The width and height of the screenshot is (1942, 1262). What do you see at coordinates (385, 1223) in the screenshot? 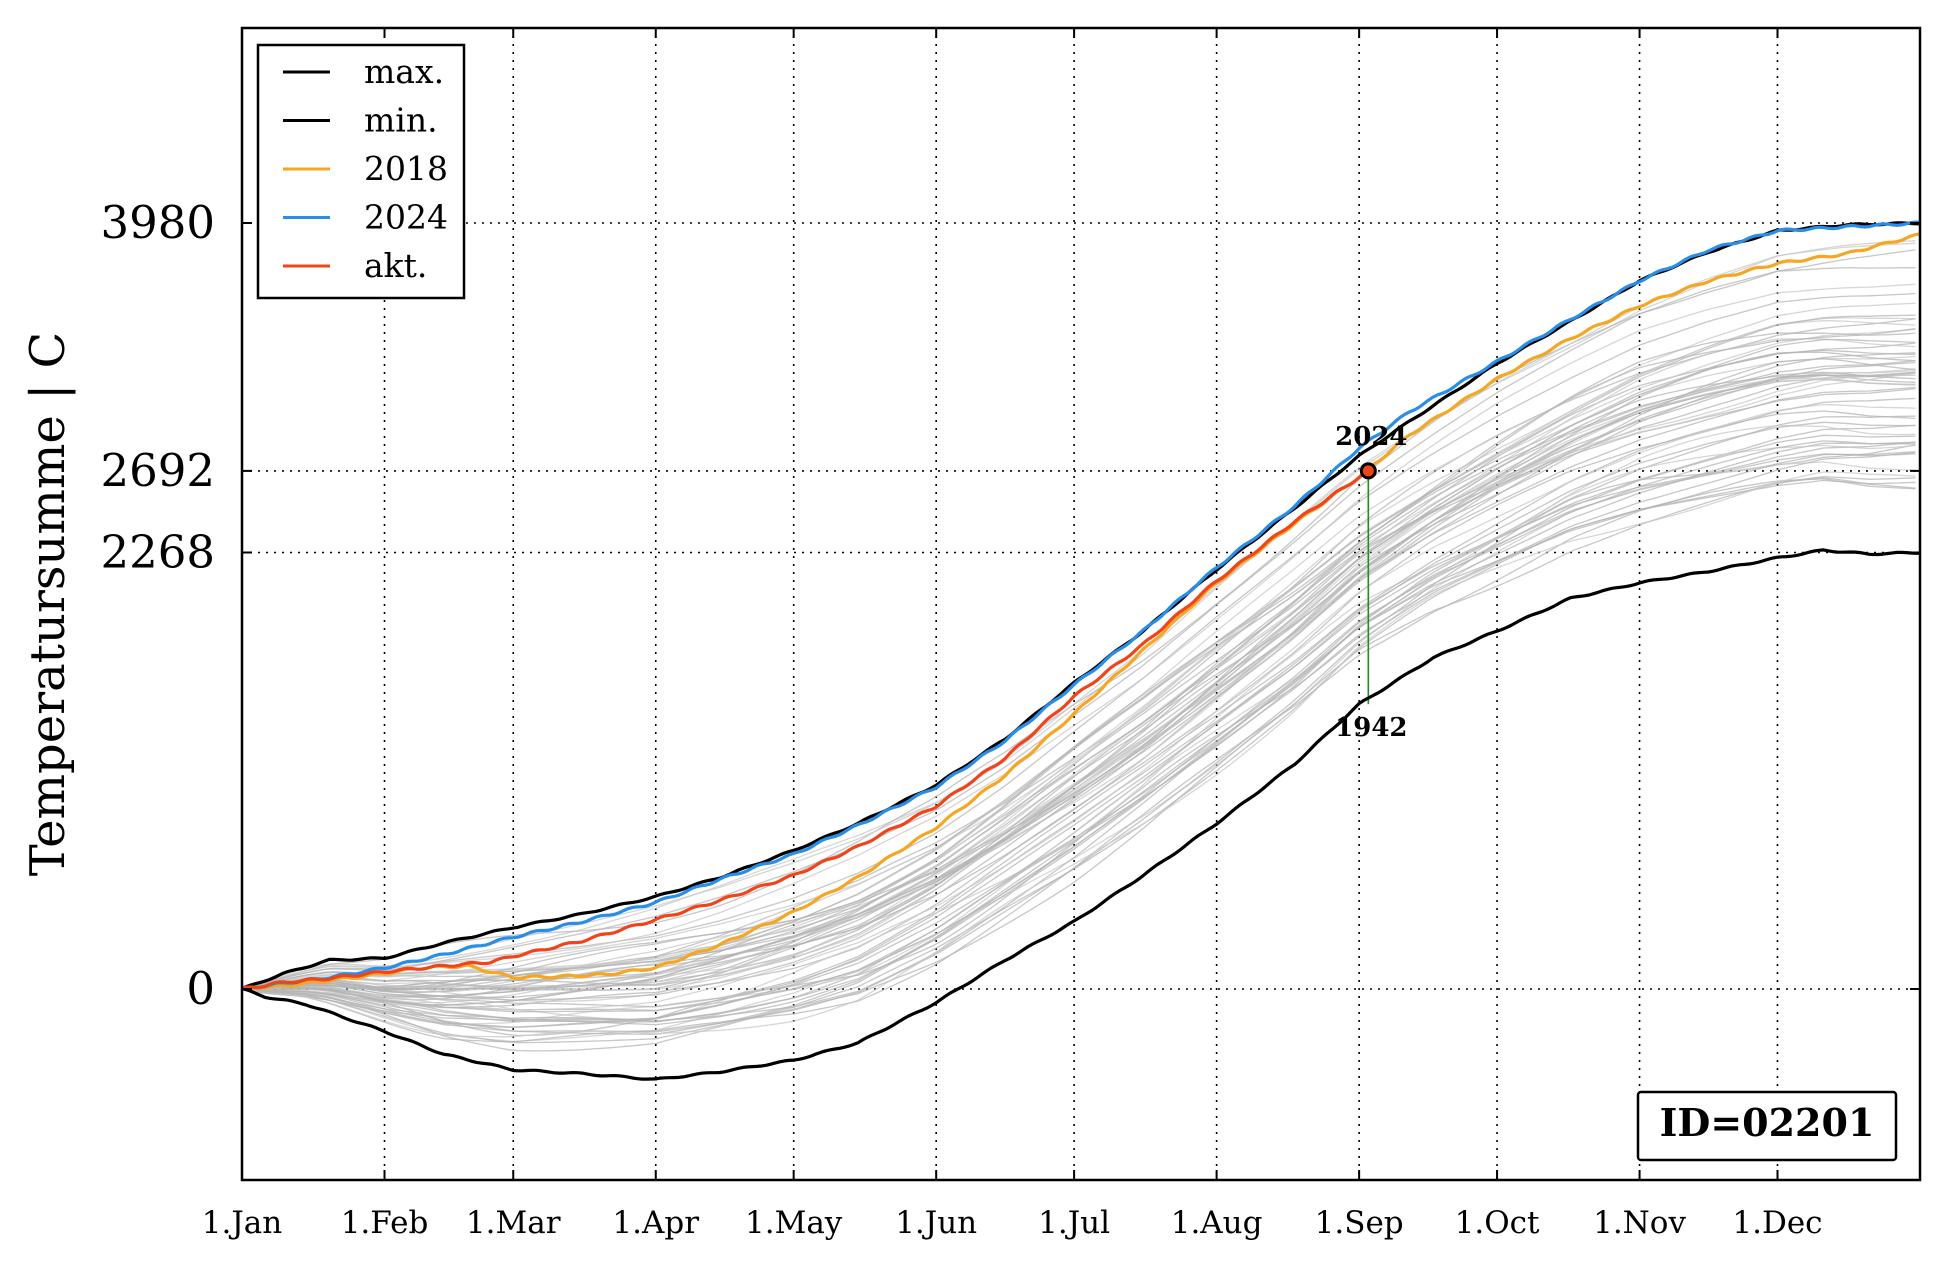
I see `x-tick-label: 1.Feb` at bounding box center [385, 1223].